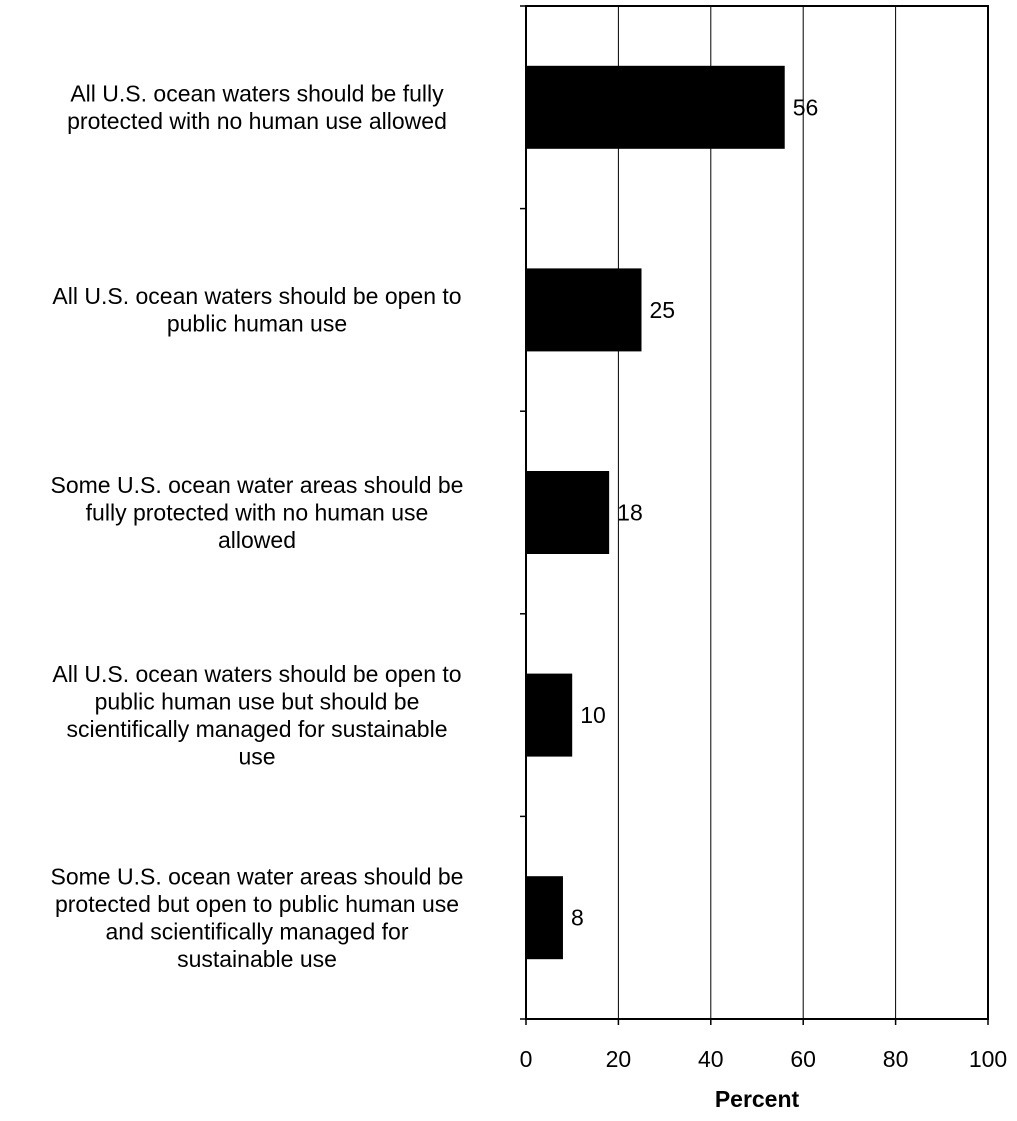  I want to click on x-tick-label: 80, so click(896, 1059).